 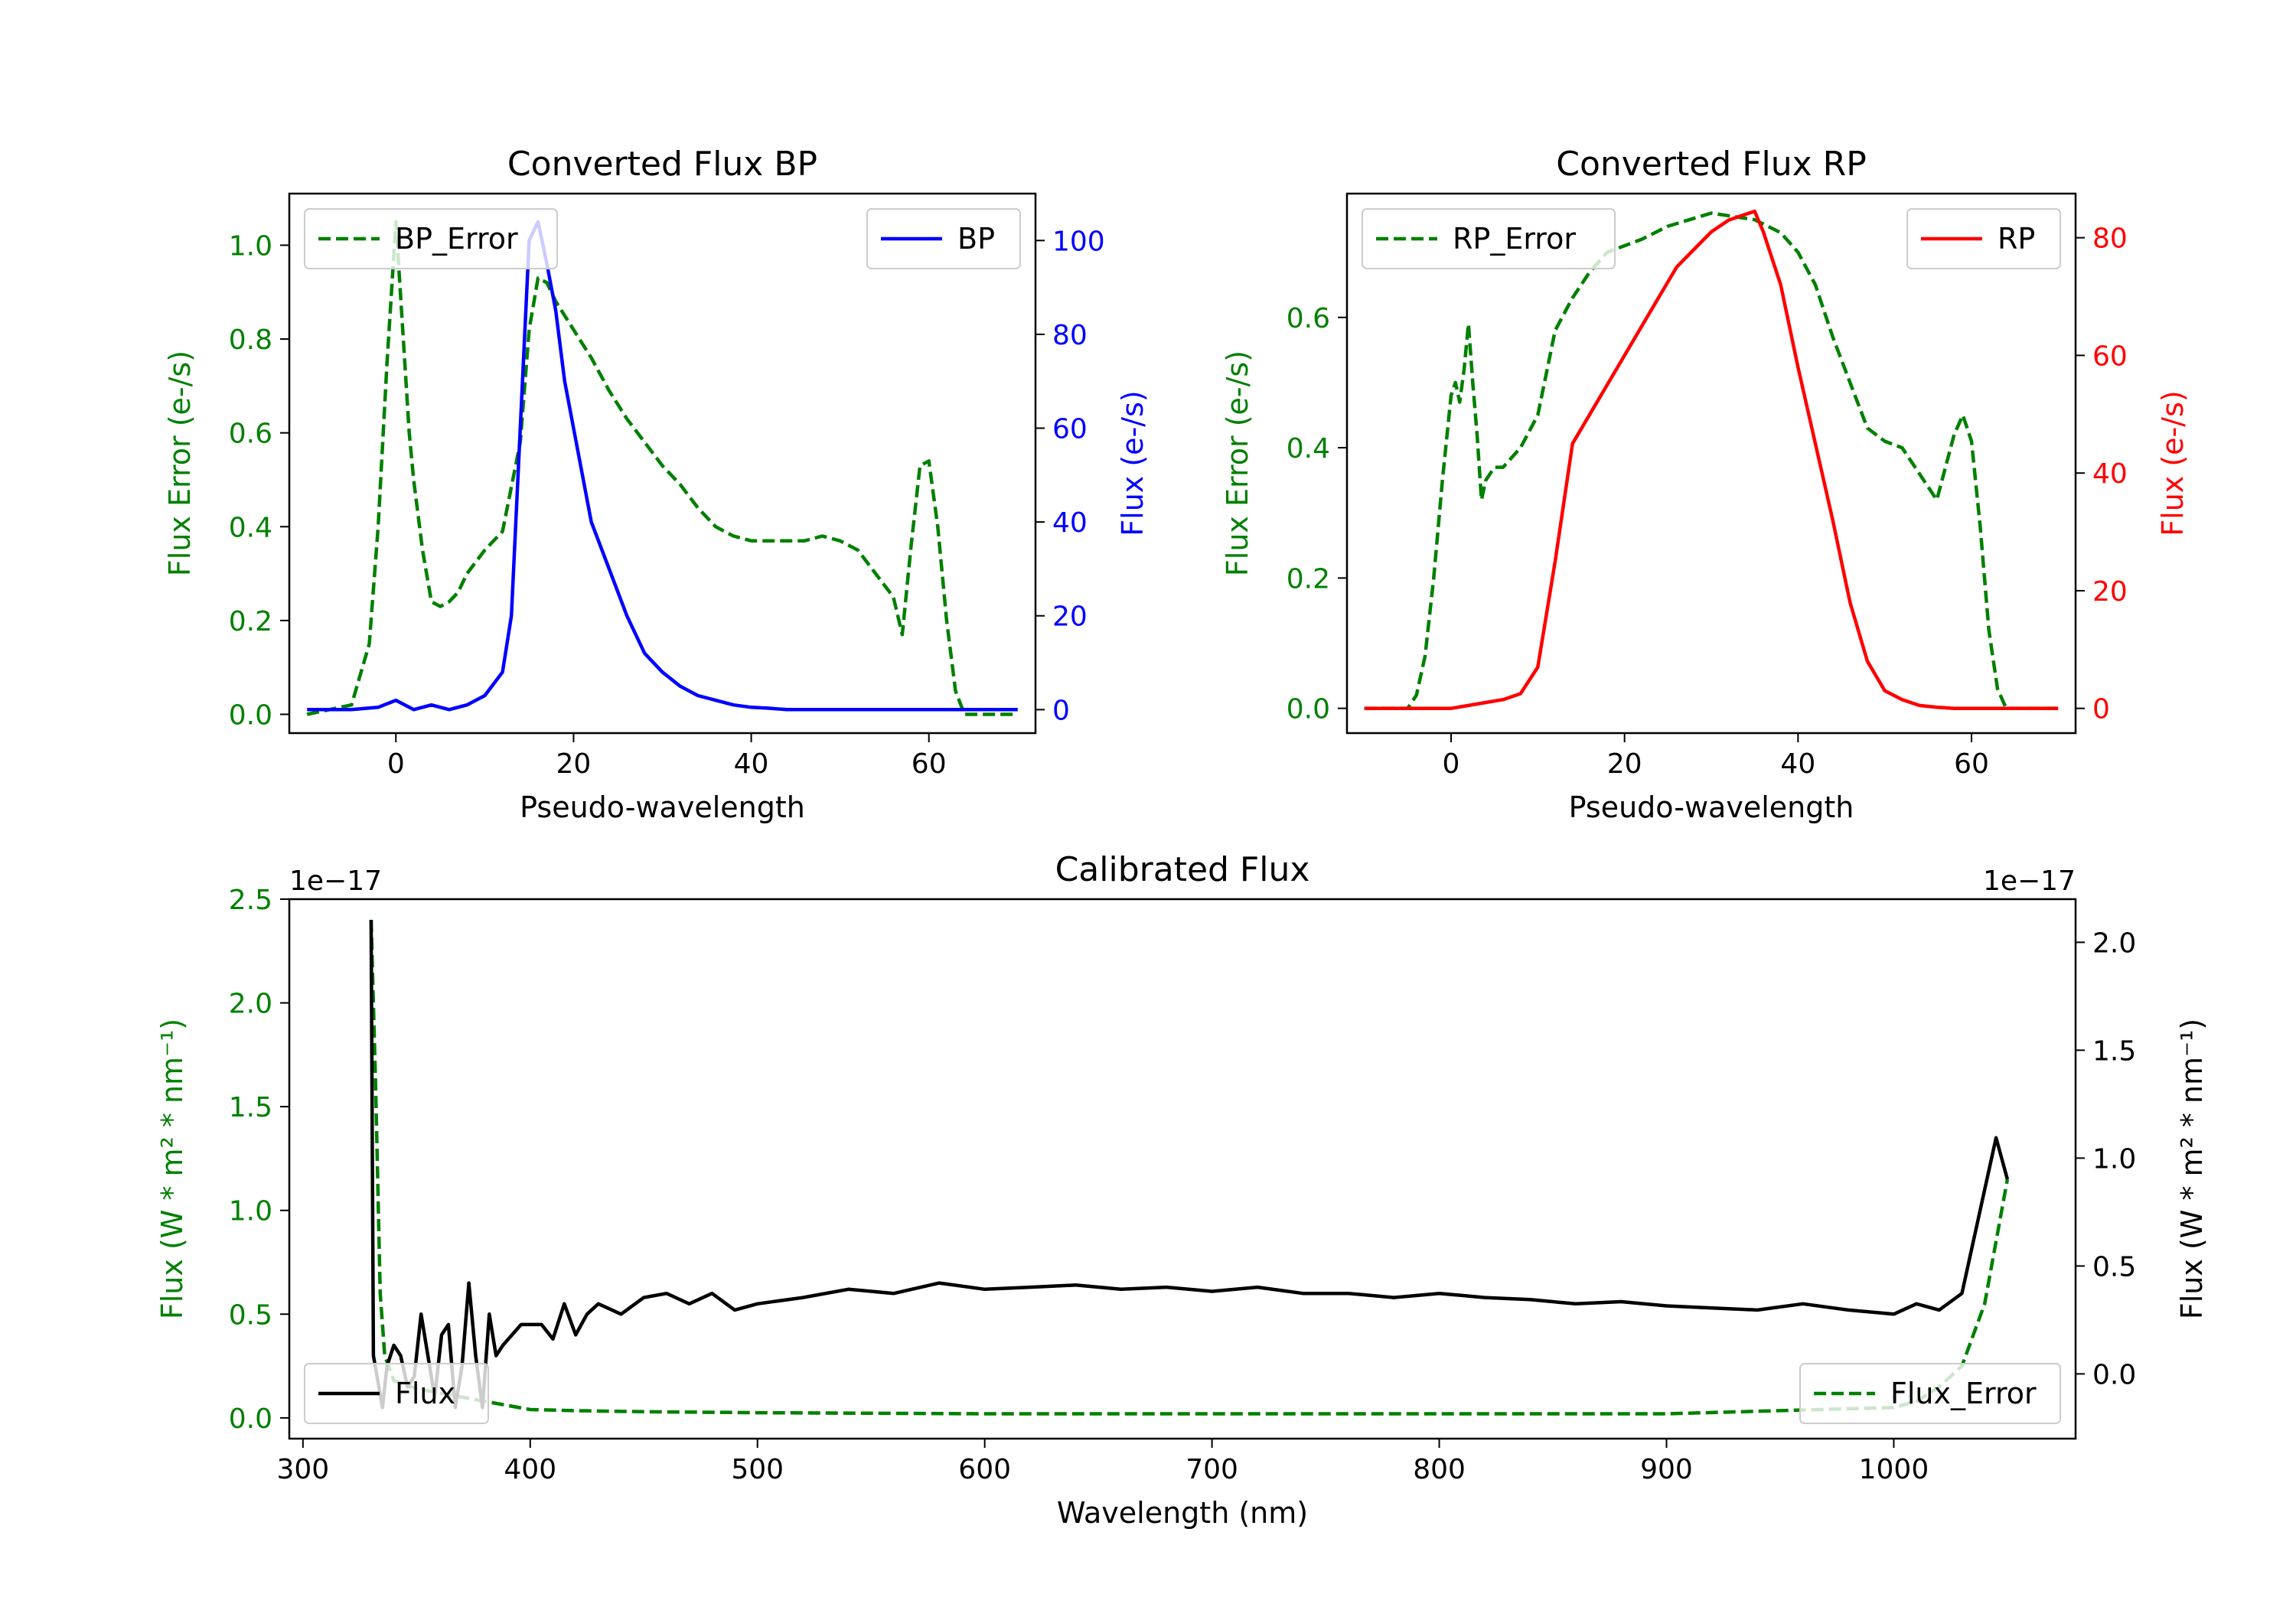 What do you see at coordinates (1078, 242) in the screenshot?
I see `y-right-tick-label: 100` at bounding box center [1078, 242].